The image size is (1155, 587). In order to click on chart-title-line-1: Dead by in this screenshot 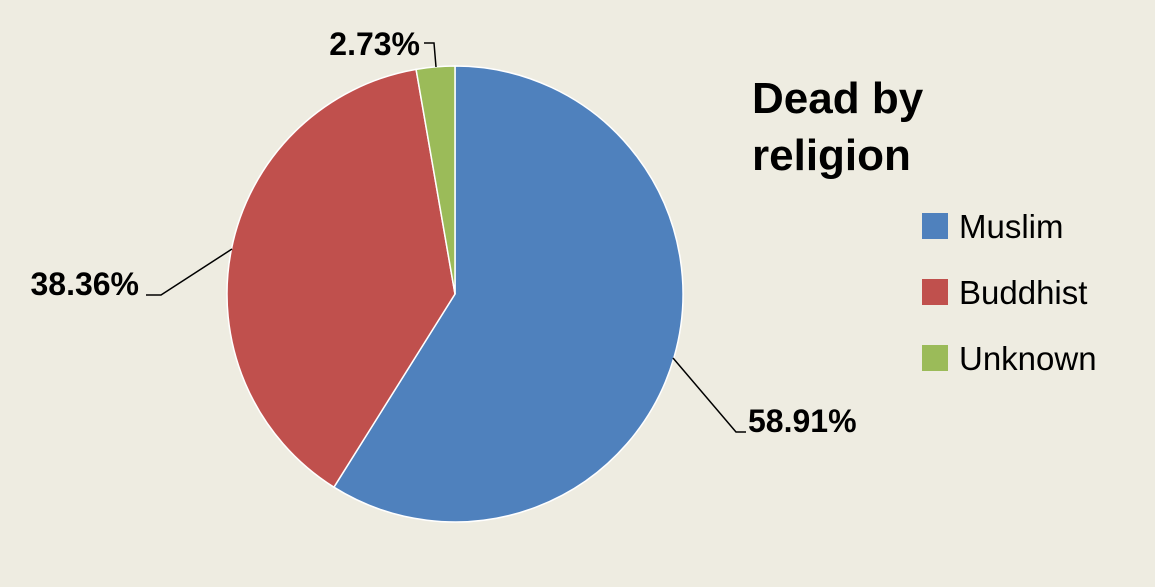, I will do `click(838, 98)`.